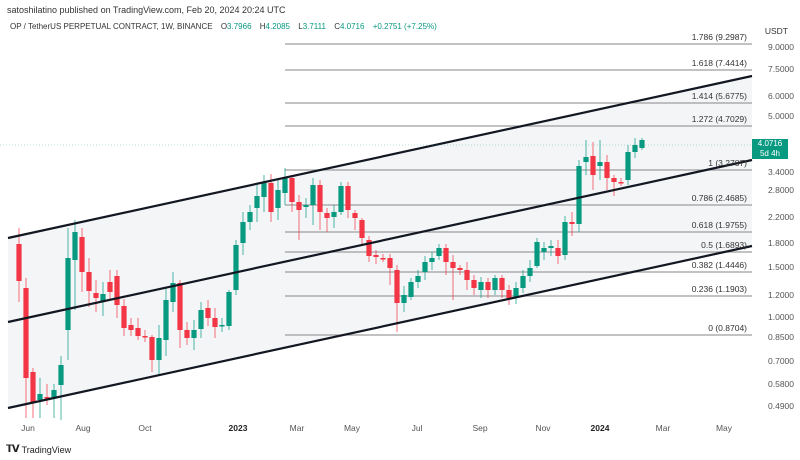 The width and height of the screenshot is (800, 460). Describe the element at coordinates (781, 406) in the screenshot. I see `y-tick-label: 0.4900` at that location.